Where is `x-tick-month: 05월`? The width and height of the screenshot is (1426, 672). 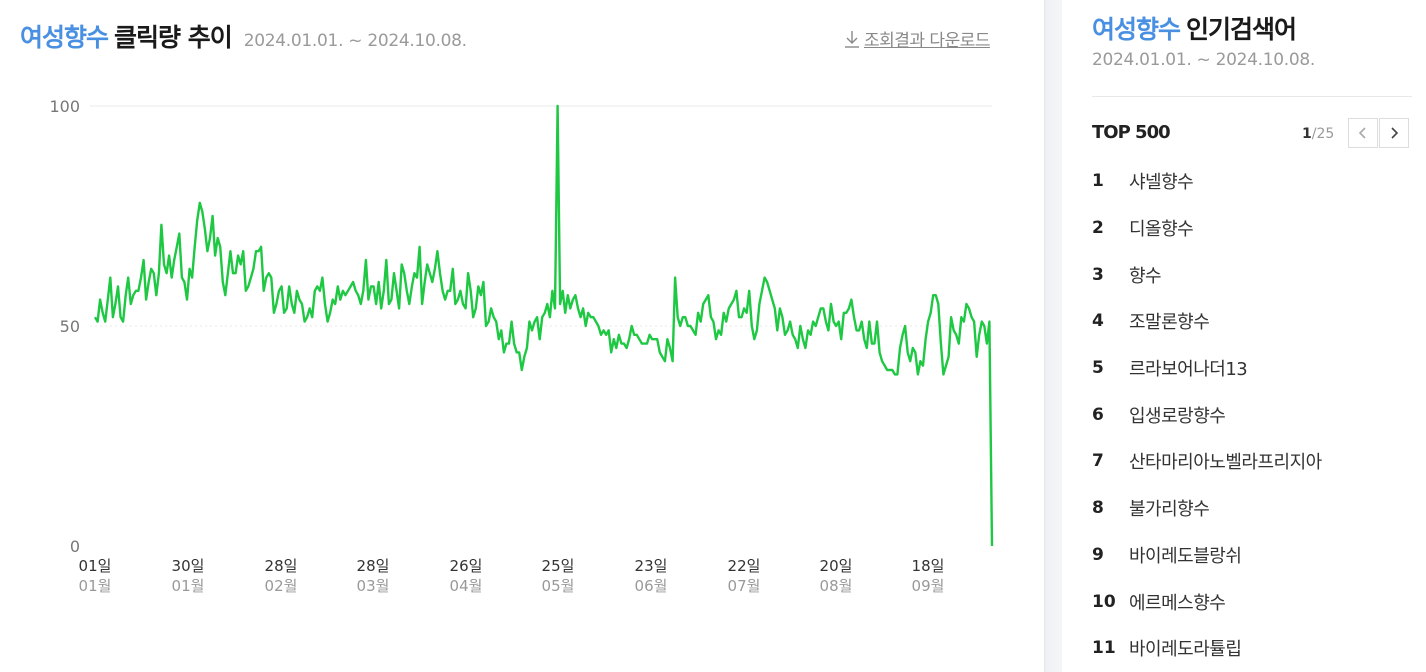 x-tick-month: 05월 is located at coordinates (558, 586).